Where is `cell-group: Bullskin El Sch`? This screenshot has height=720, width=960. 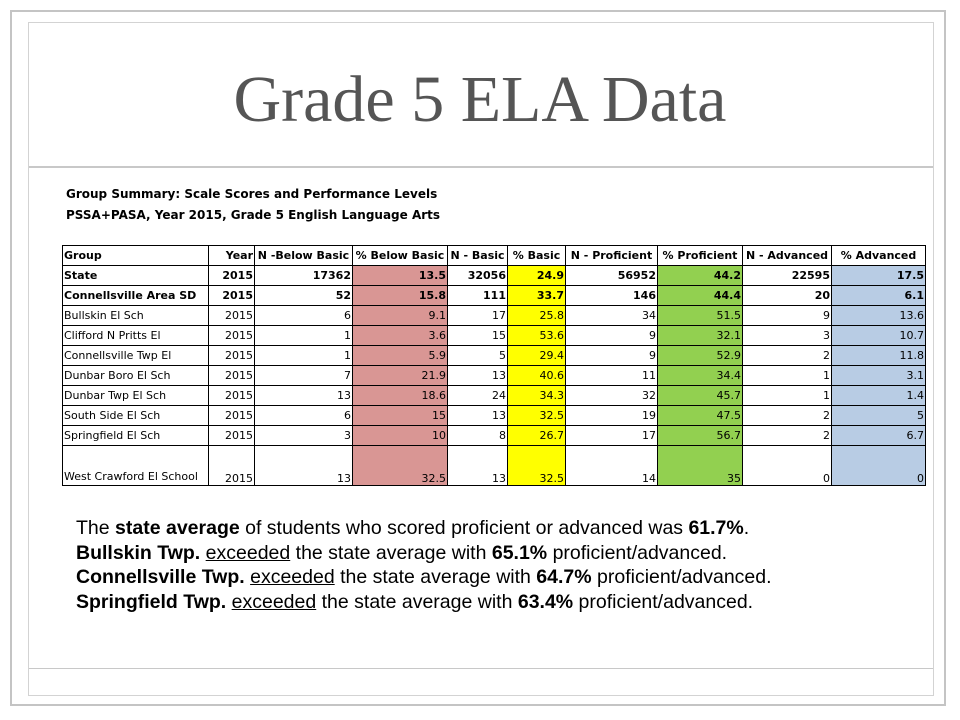
cell-group: Bullskin El Sch is located at coordinates (135, 315).